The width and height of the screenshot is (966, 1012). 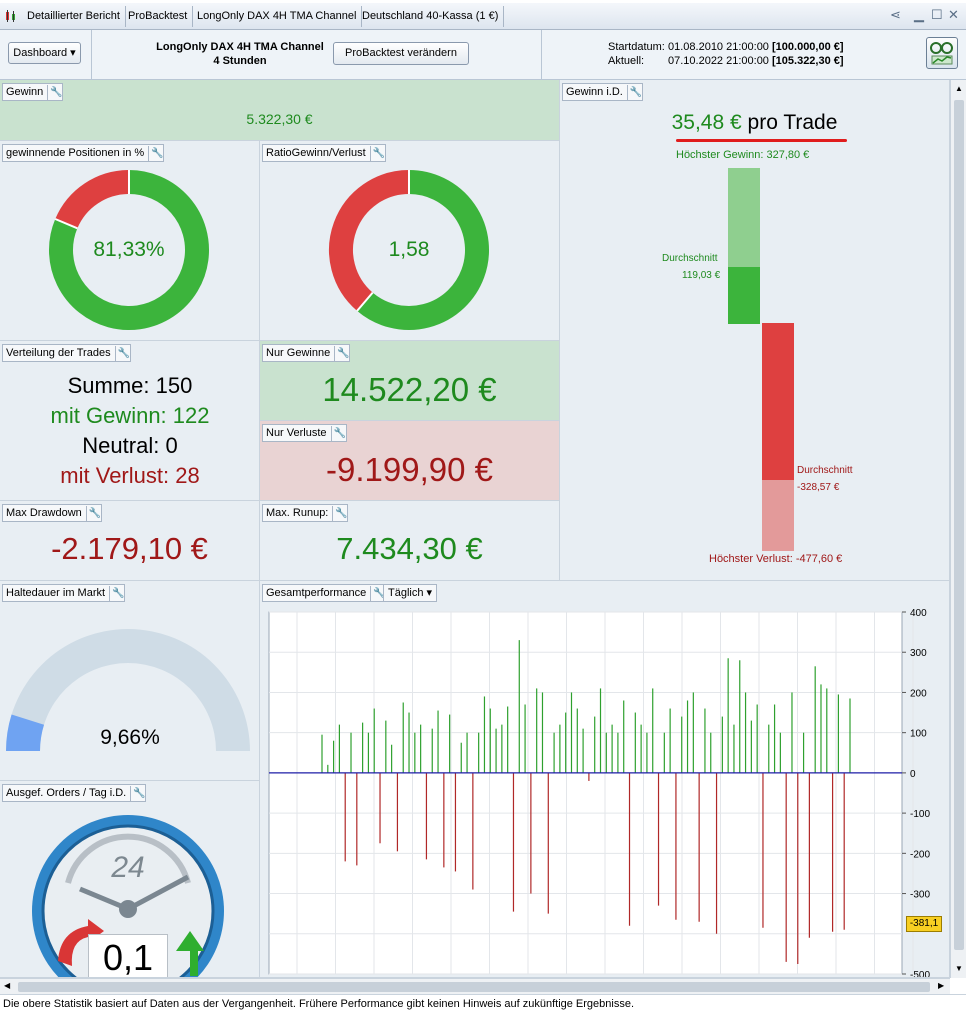 What do you see at coordinates (541, 55) in the screenshot?
I see `divider` at bounding box center [541, 55].